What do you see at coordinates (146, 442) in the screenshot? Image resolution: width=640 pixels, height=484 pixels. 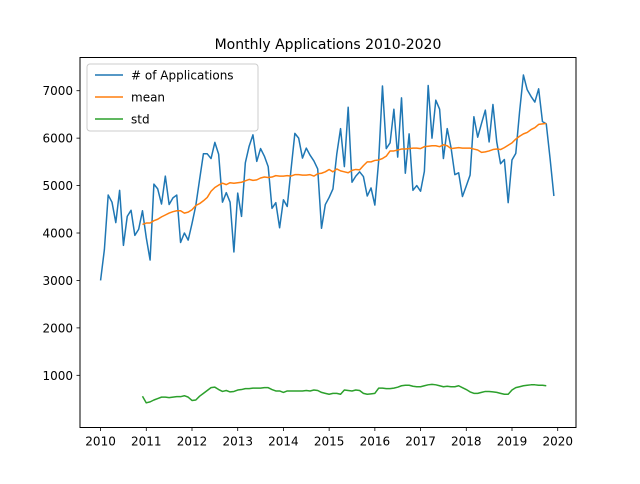 I see `x-tick-label: 2011` at bounding box center [146, 442].